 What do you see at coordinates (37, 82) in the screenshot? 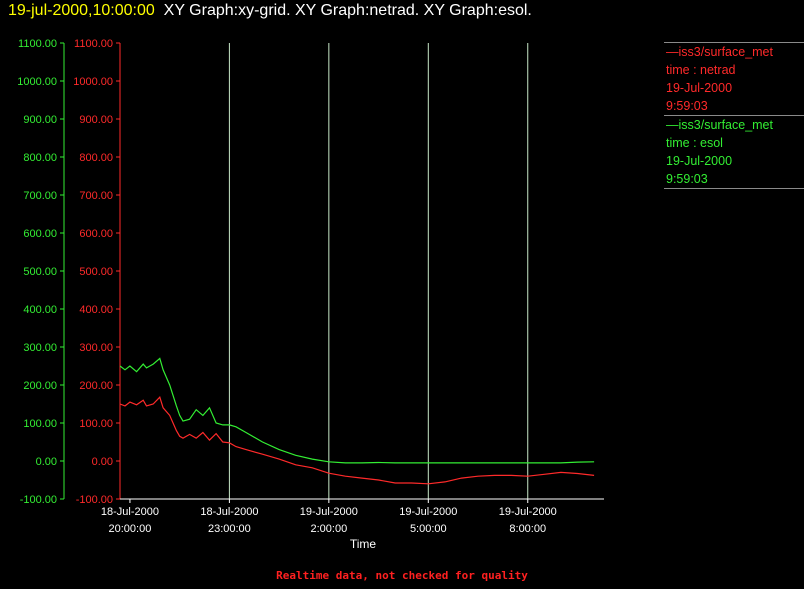
I see `y-tick-label-esol: 1000.00` at bounding box center [37, 82].